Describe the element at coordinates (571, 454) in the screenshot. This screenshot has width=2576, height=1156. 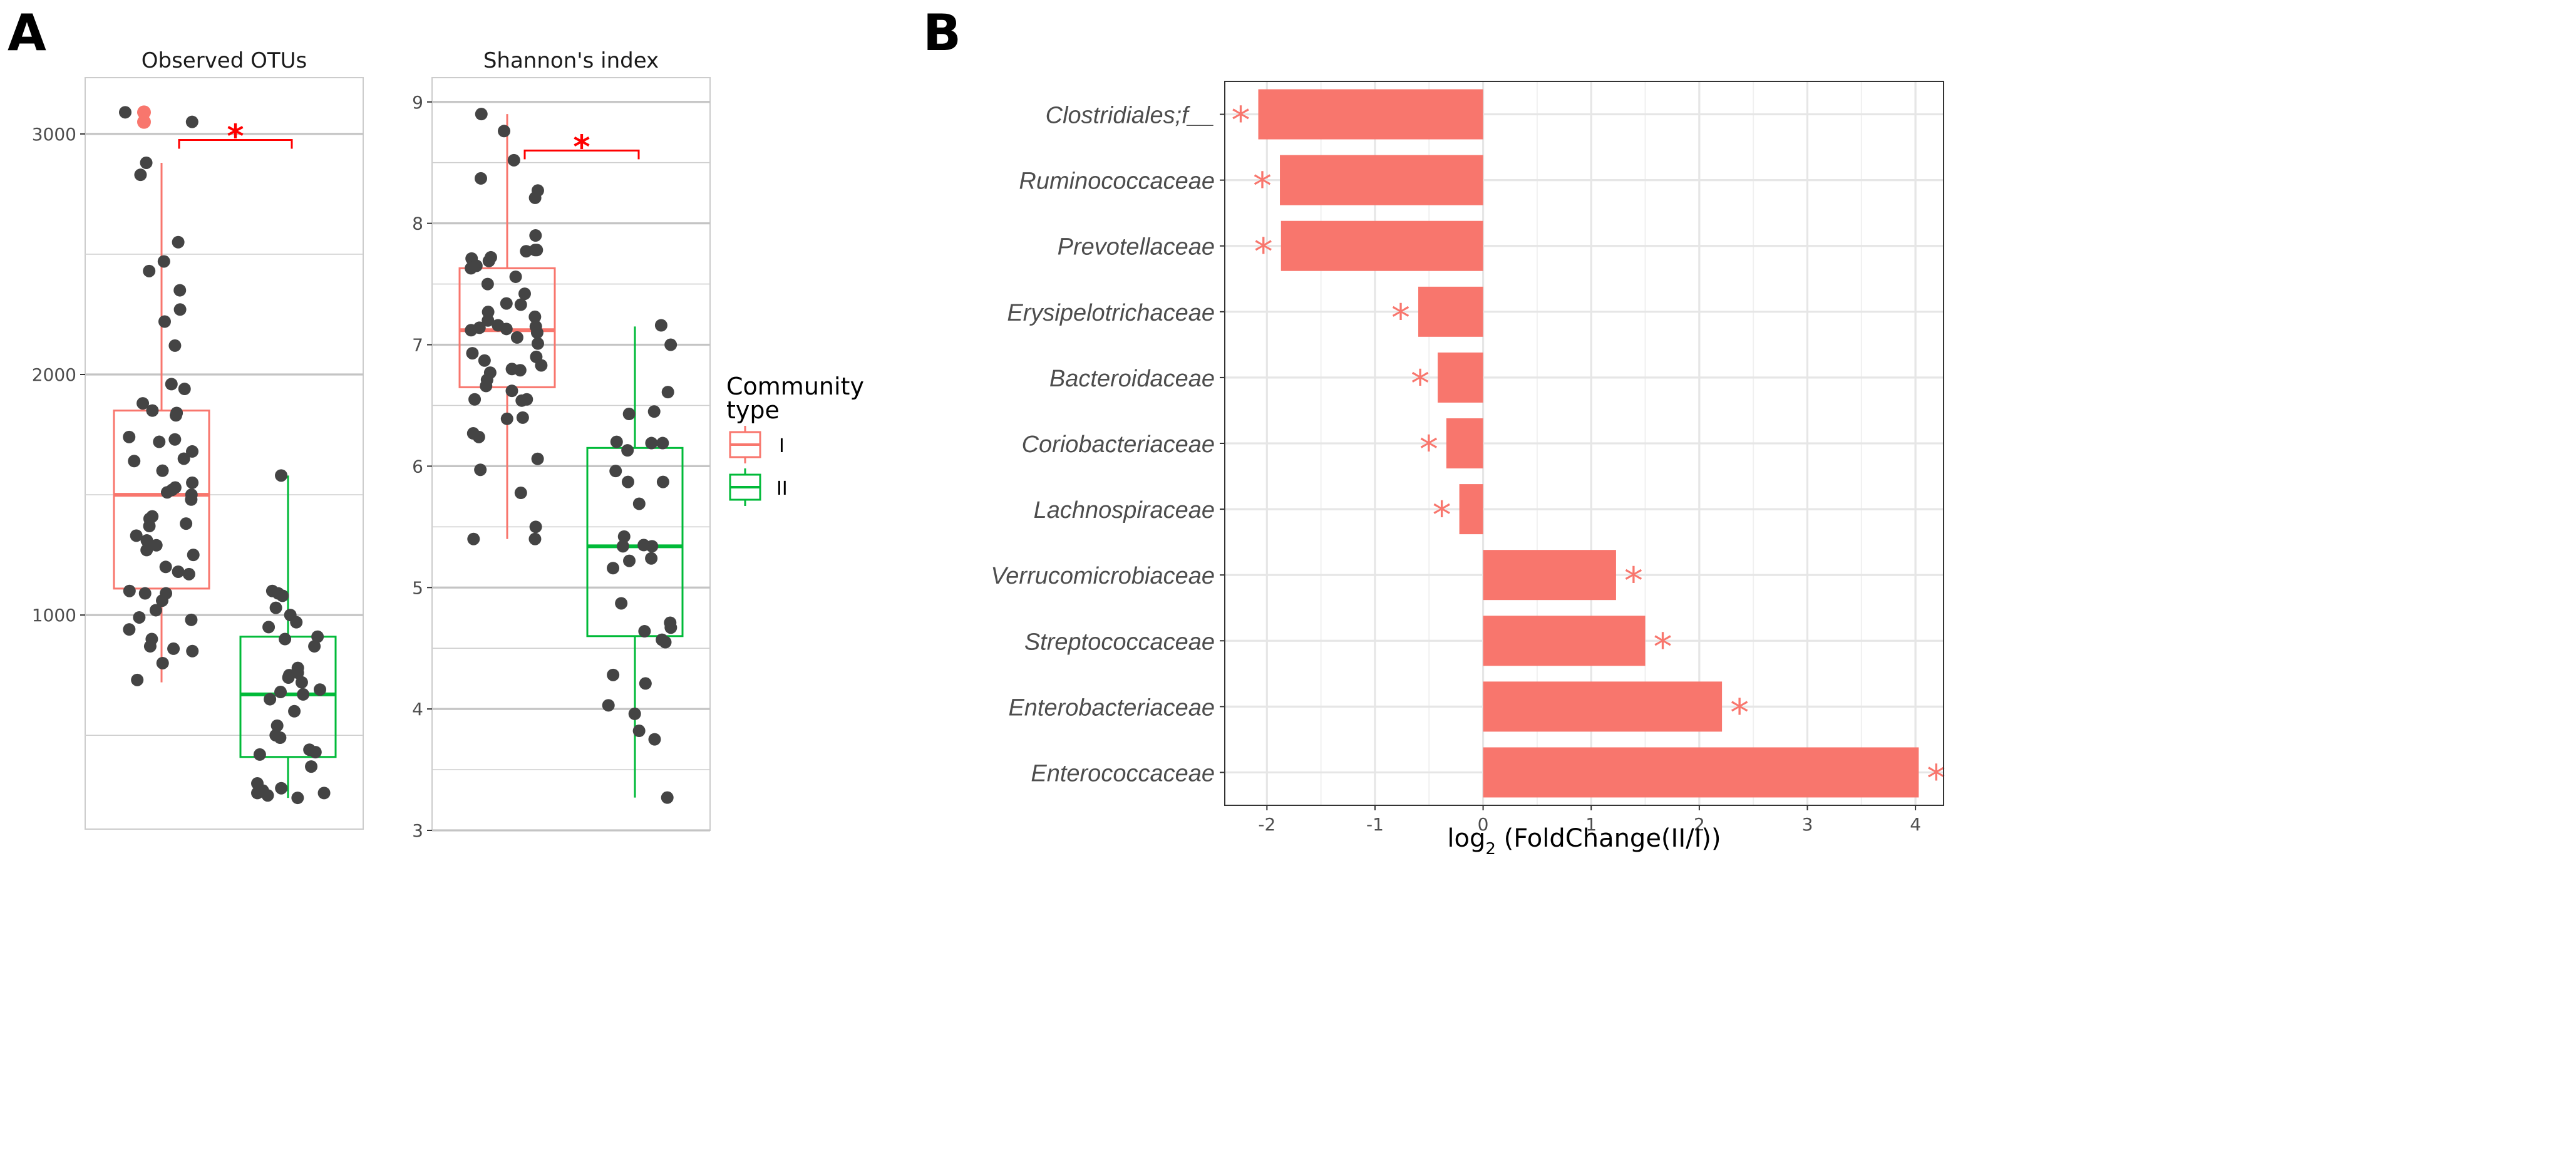
I see `plot-panel` at that location.